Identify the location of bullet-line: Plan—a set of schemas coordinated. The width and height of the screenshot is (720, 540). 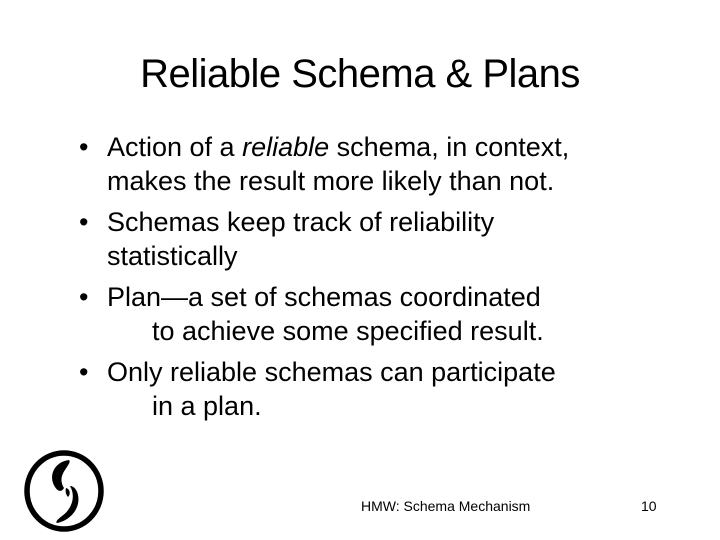
(324, 297).